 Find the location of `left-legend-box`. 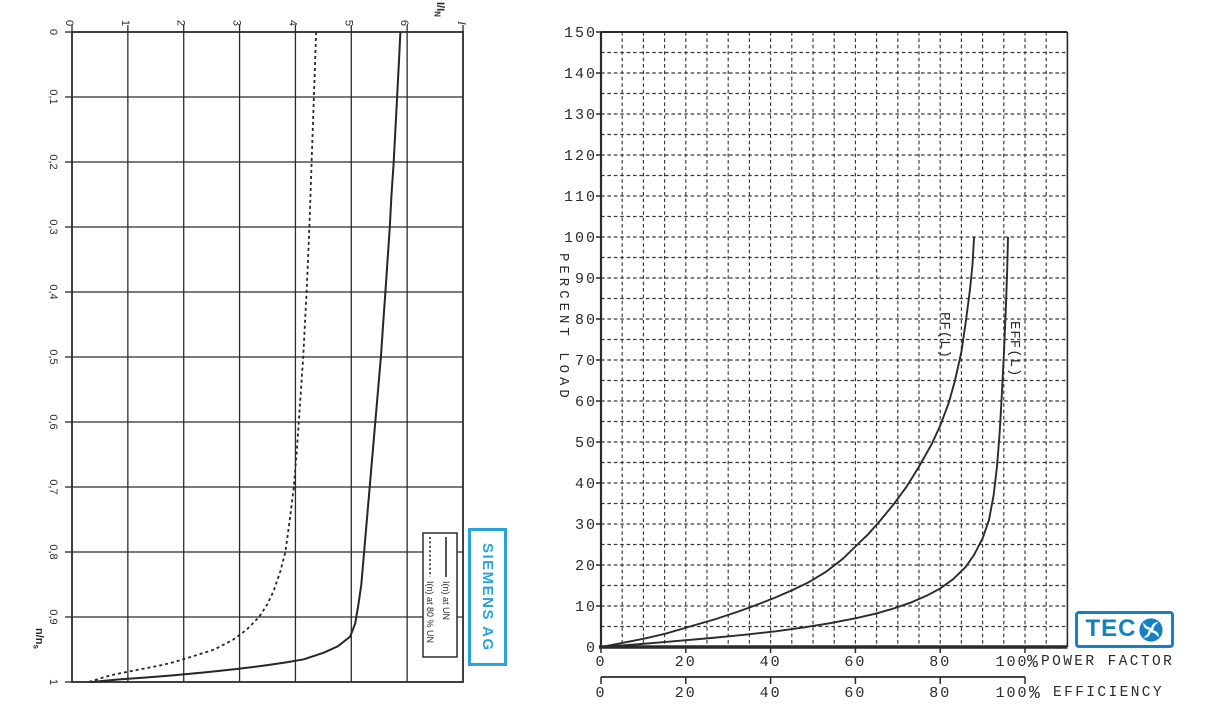

left-legend-box is located at coordinates (440, 595).